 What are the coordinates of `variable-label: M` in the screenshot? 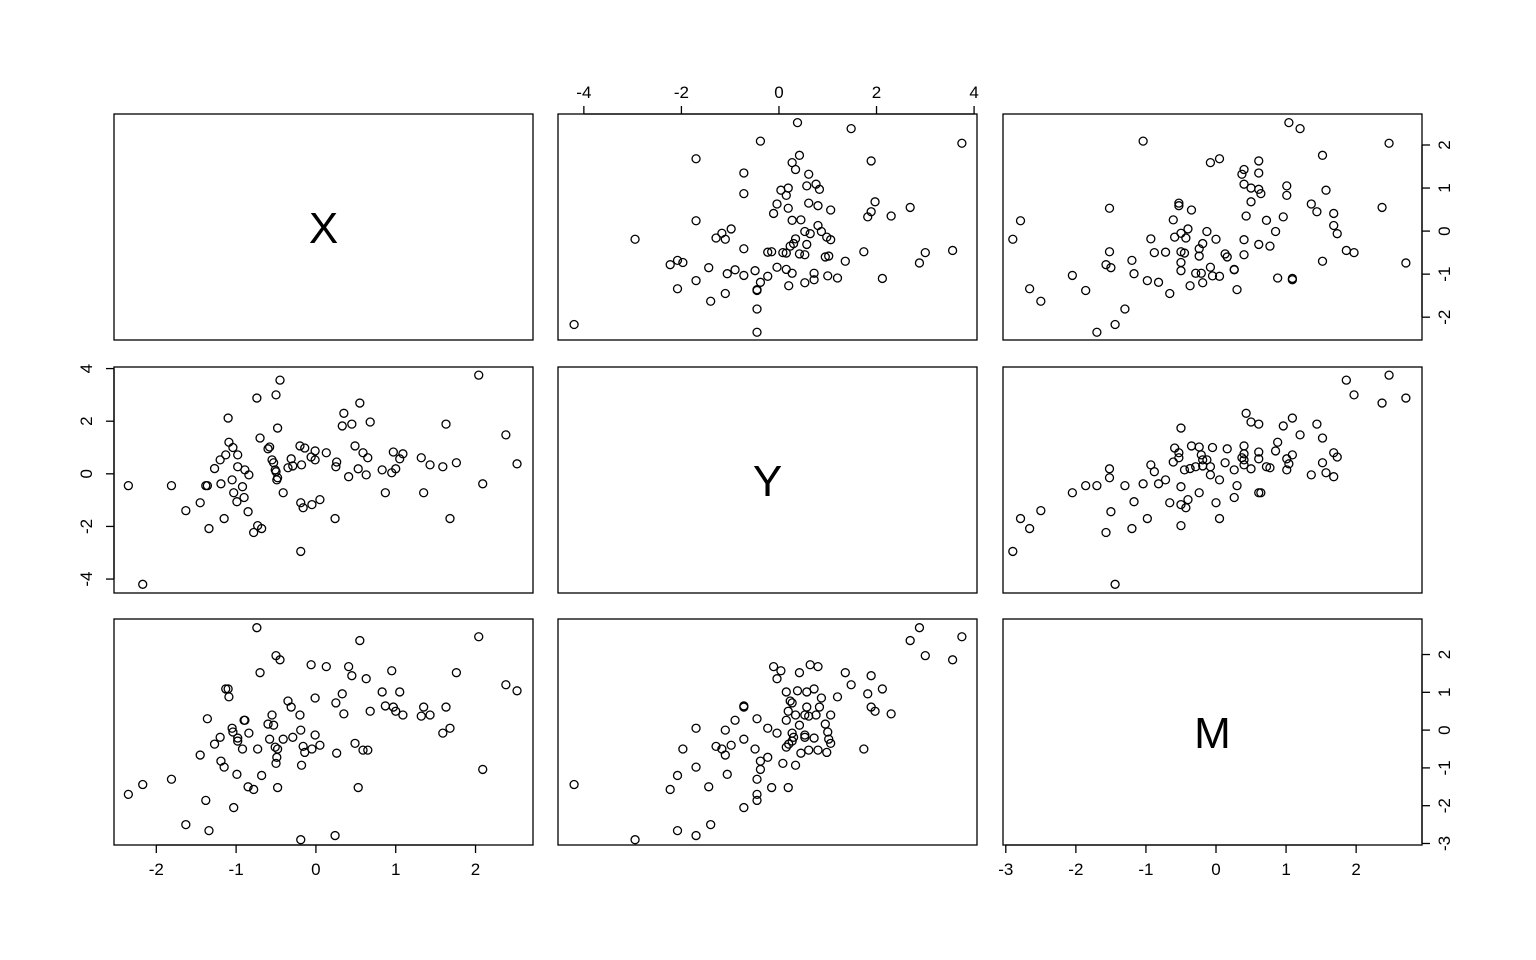 It's located at (1212, 733).